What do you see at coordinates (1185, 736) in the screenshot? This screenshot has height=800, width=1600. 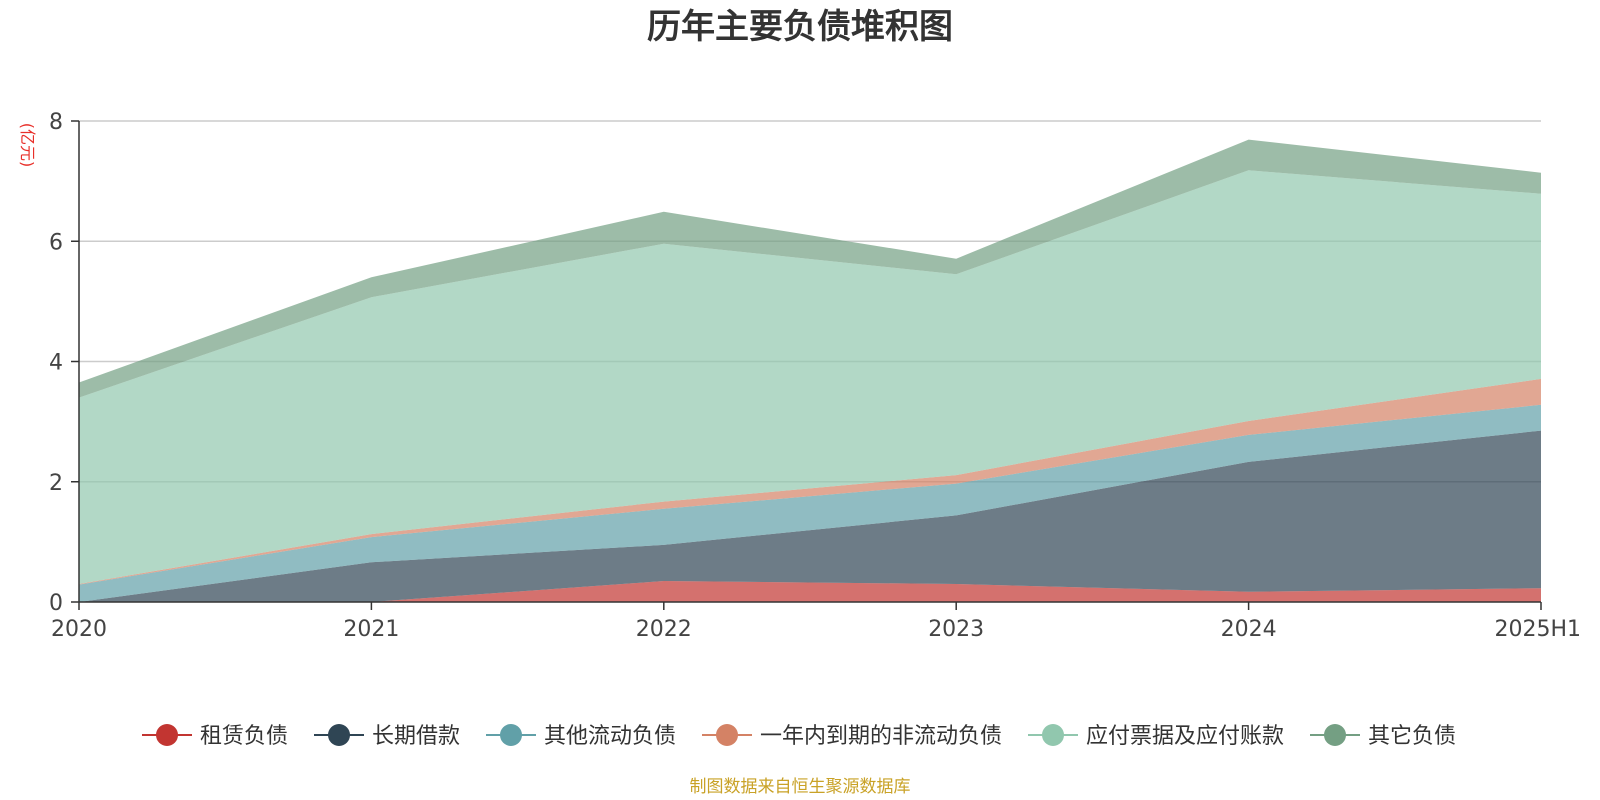 I see `legend-label: 应付票据及应付账款` at bounding box center [1185, 736].